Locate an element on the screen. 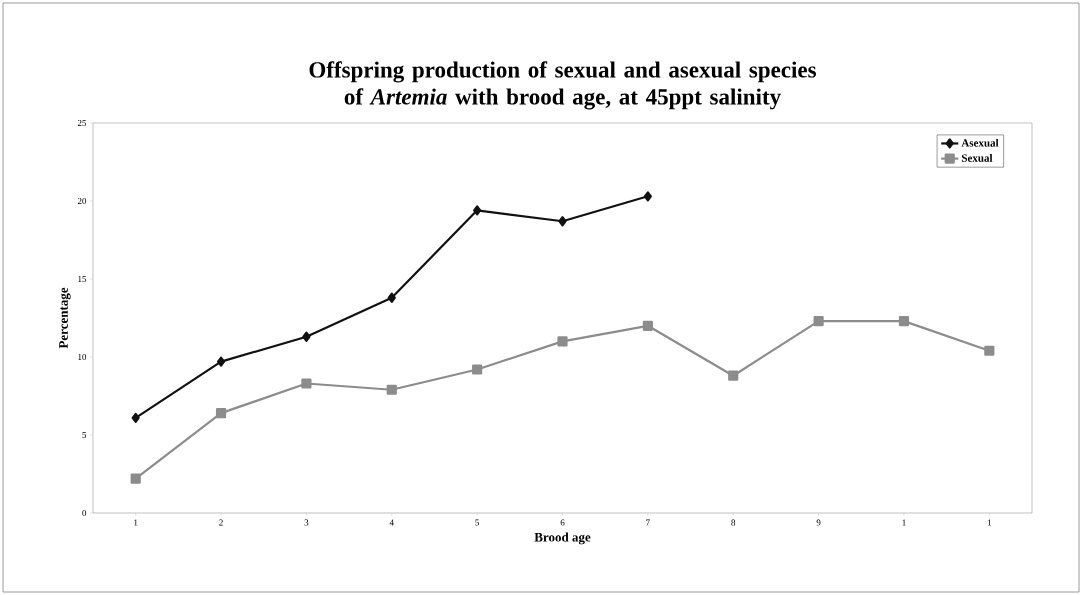 Image resolution: width=1082 pixels, height=595 pixels. x-tick-label: 7 is located at coordinates (648, 522).